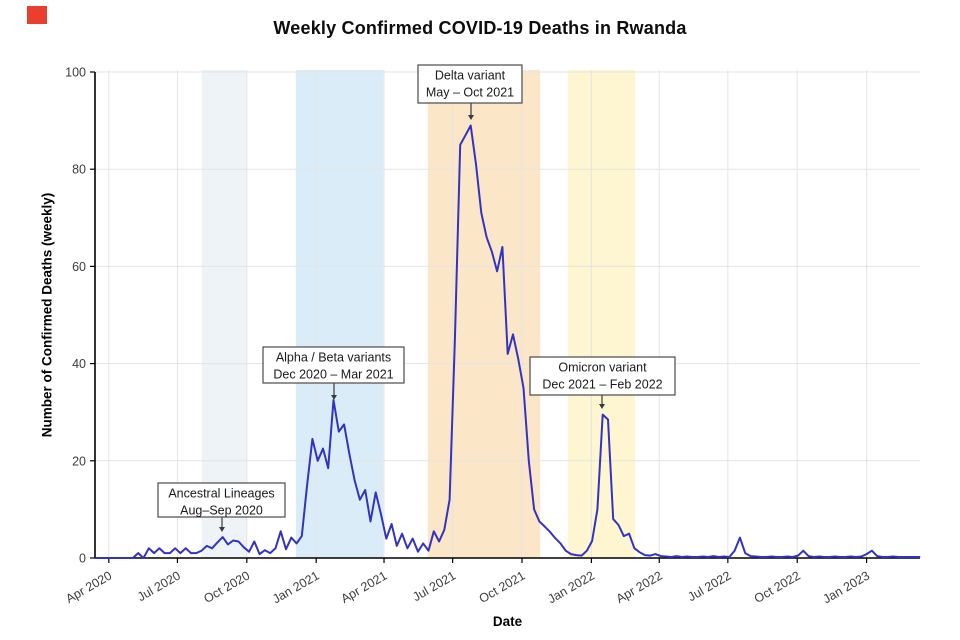 This screenshot has height=640, width=960. I want to click on x-tick-label: Apr 2022, so click(639, 587).